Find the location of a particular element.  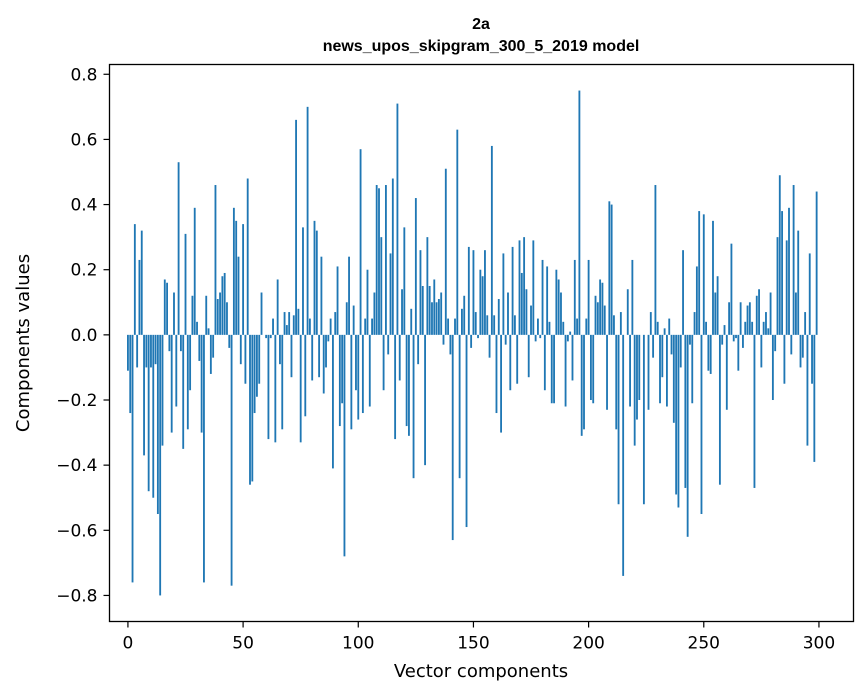

y-tick-label: −0.8 is located at coordinates (76, 596).